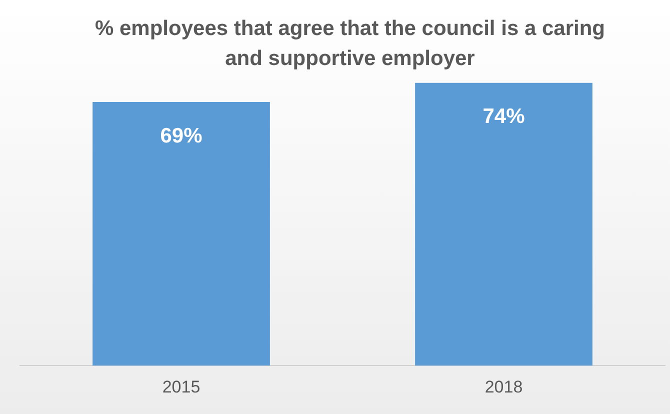 The image size is (670, 414). What do you see at coordinates (503, 386) in the screenshot?
I see `x-tick-label: 2018` at bounding box center [503, 386].